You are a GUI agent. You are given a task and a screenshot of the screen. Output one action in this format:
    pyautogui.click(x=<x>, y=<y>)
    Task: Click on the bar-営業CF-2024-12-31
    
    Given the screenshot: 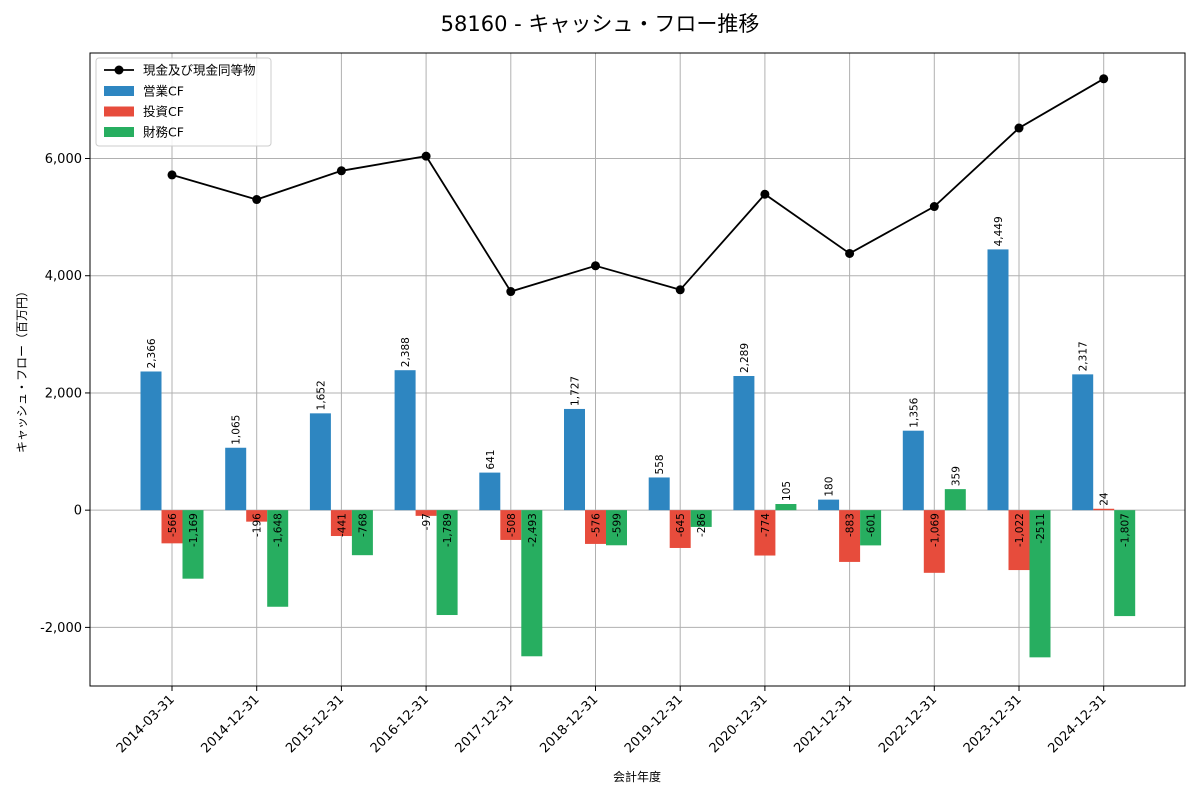 What is the action you would take?
    pyautogui.click(x=1083, y=442)
    